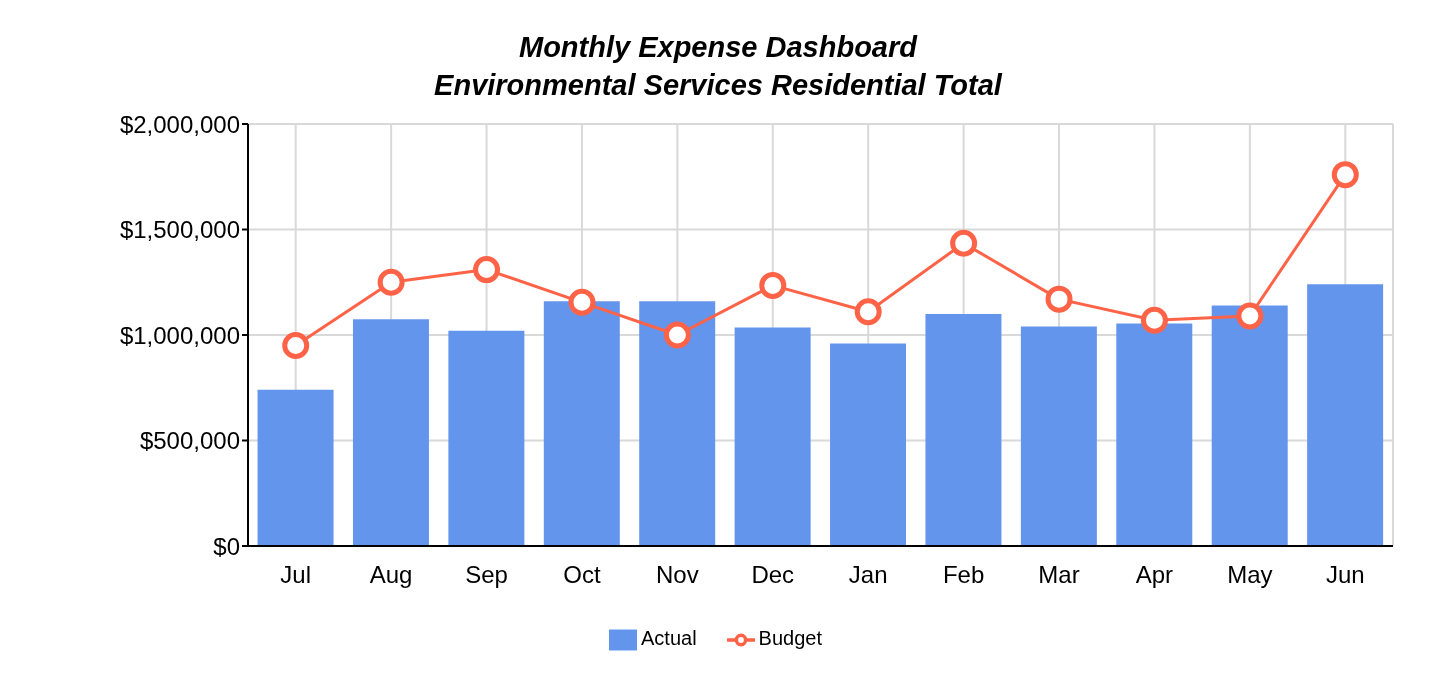 The image size is (1439, 693). Describe the element at coordinates (773, 575) in the screenshot. I see `x-tick-label: Dec` at that location.